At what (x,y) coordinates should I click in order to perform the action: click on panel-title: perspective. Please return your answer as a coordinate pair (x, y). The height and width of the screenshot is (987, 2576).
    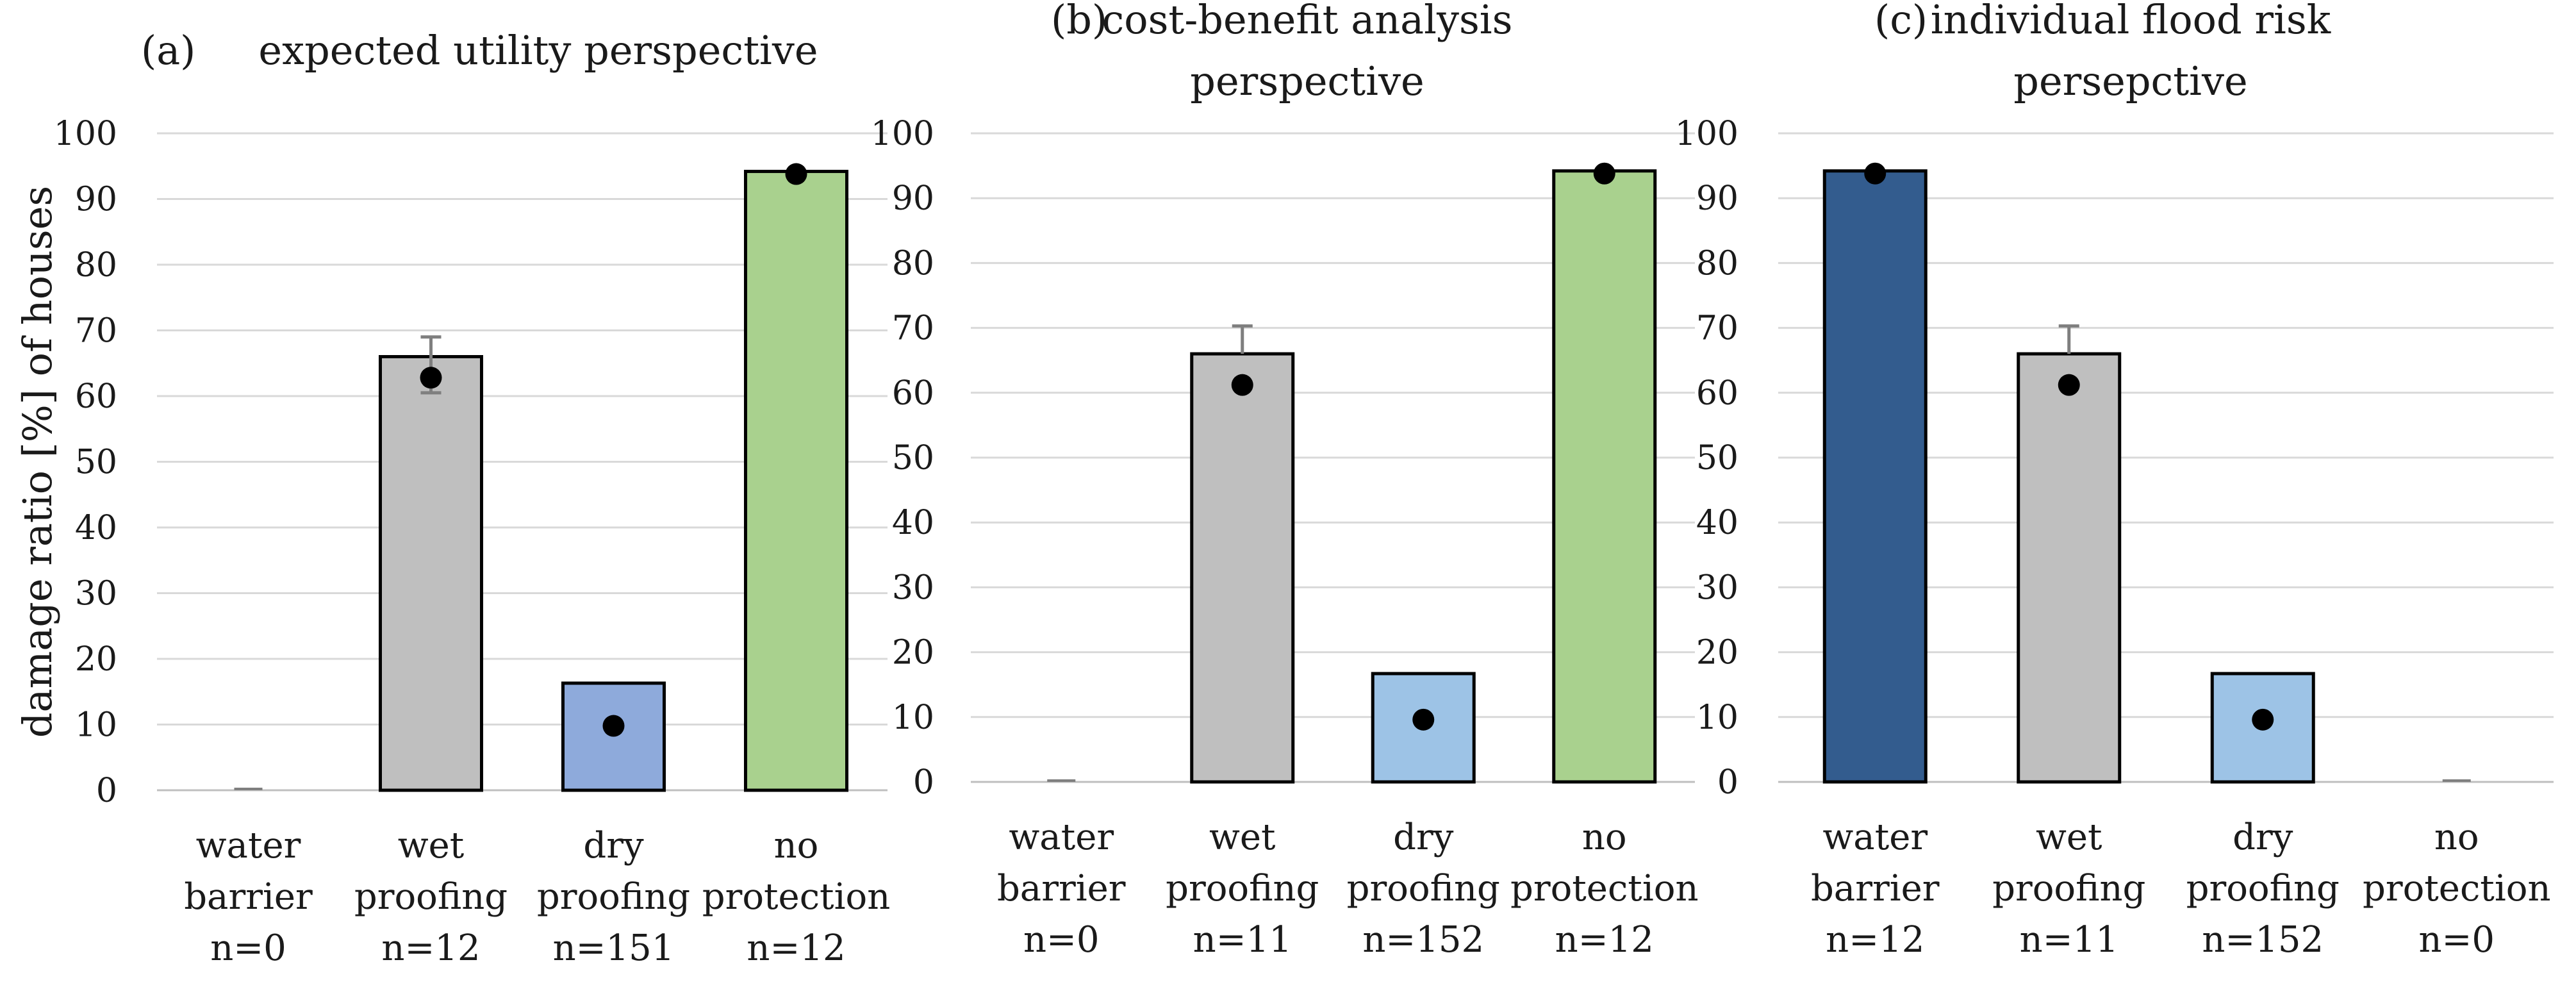
    Looking at the image, I should click on (1307, 81).